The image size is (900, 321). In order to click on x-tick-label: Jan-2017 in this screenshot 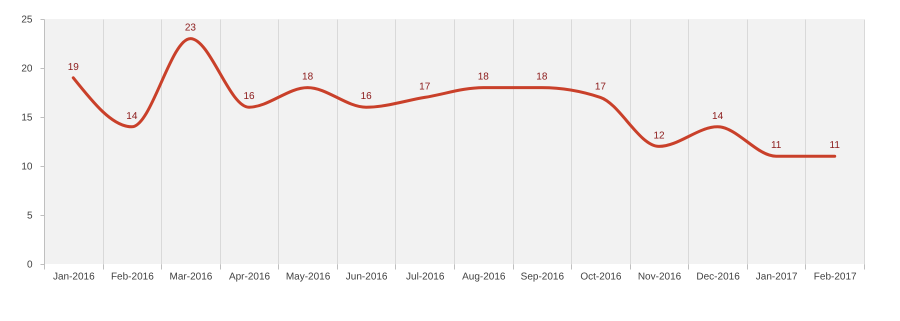, I will do `click(777, 277)`.